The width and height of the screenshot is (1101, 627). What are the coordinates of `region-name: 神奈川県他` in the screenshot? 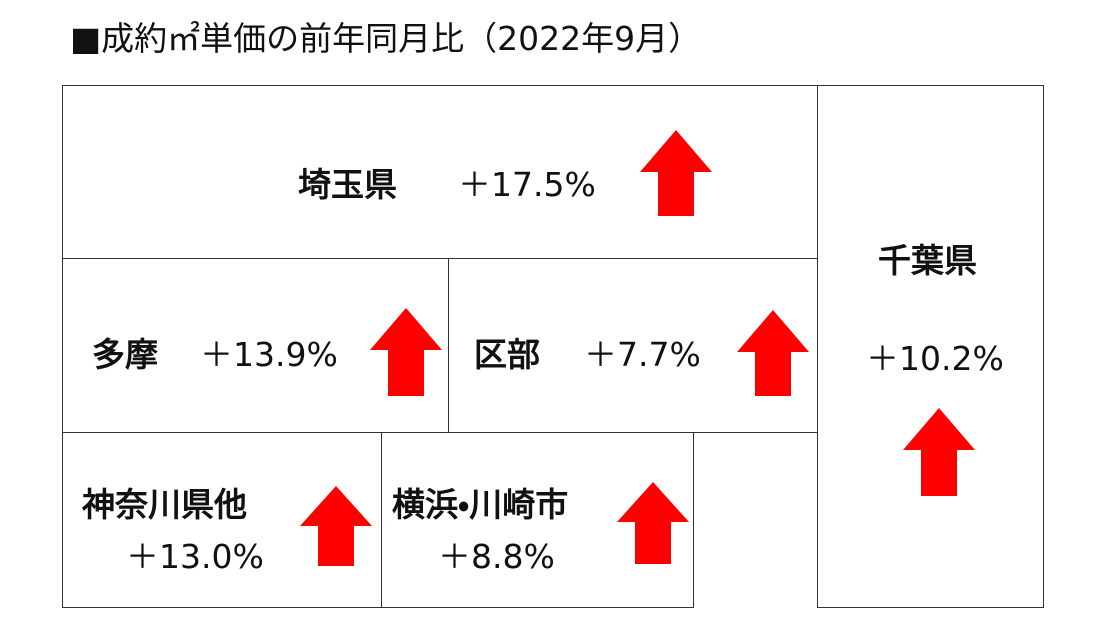 It's located at (164, 504).